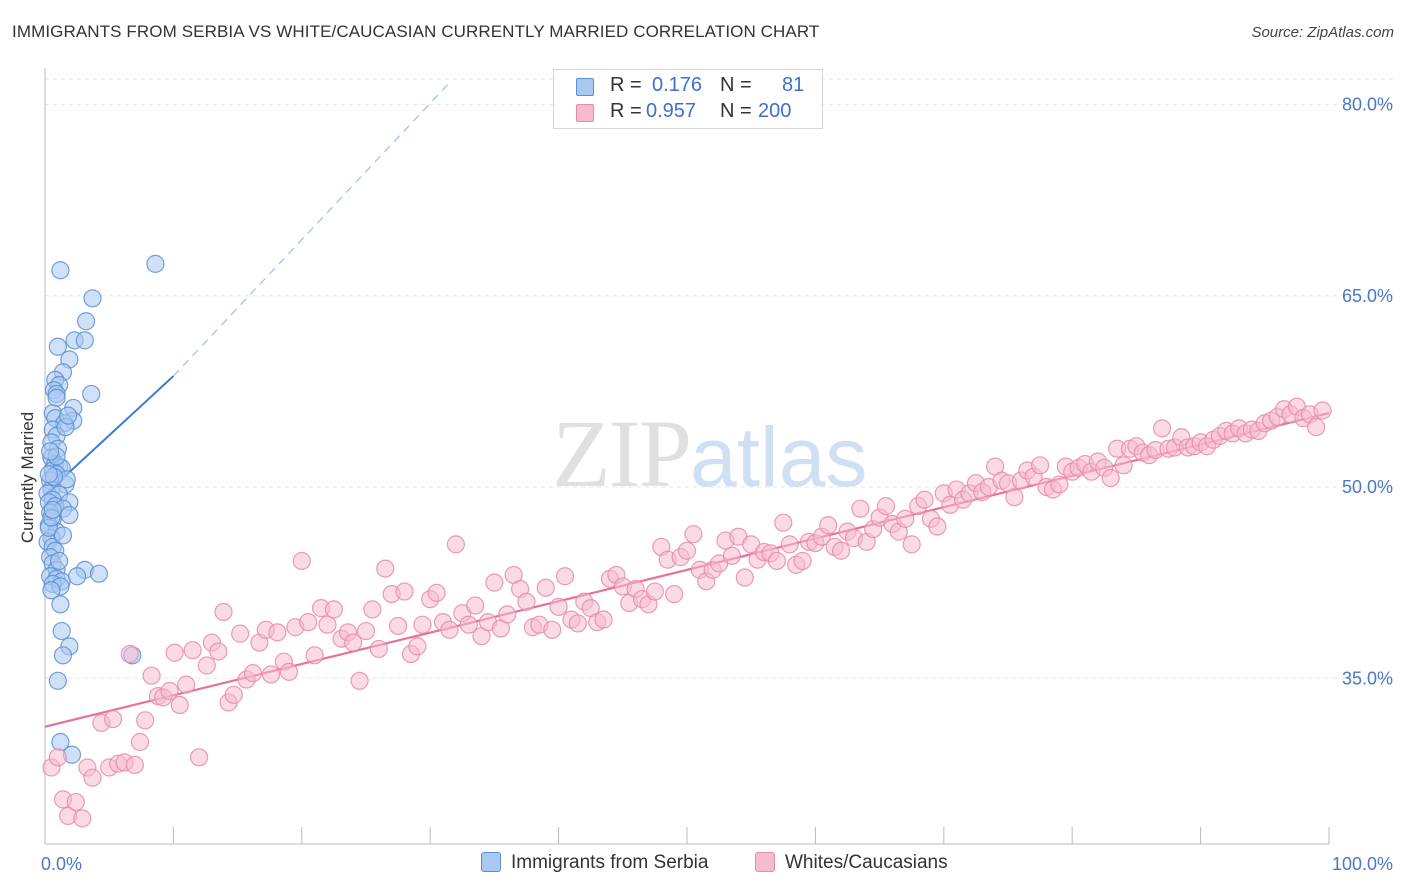 The height and width of the screenshot is (892, 1406). What do you see at coordinates (1367, 487) in the screenshot?
I see `y-tick-label: 50.0%` at bounding box center [1367, 487].